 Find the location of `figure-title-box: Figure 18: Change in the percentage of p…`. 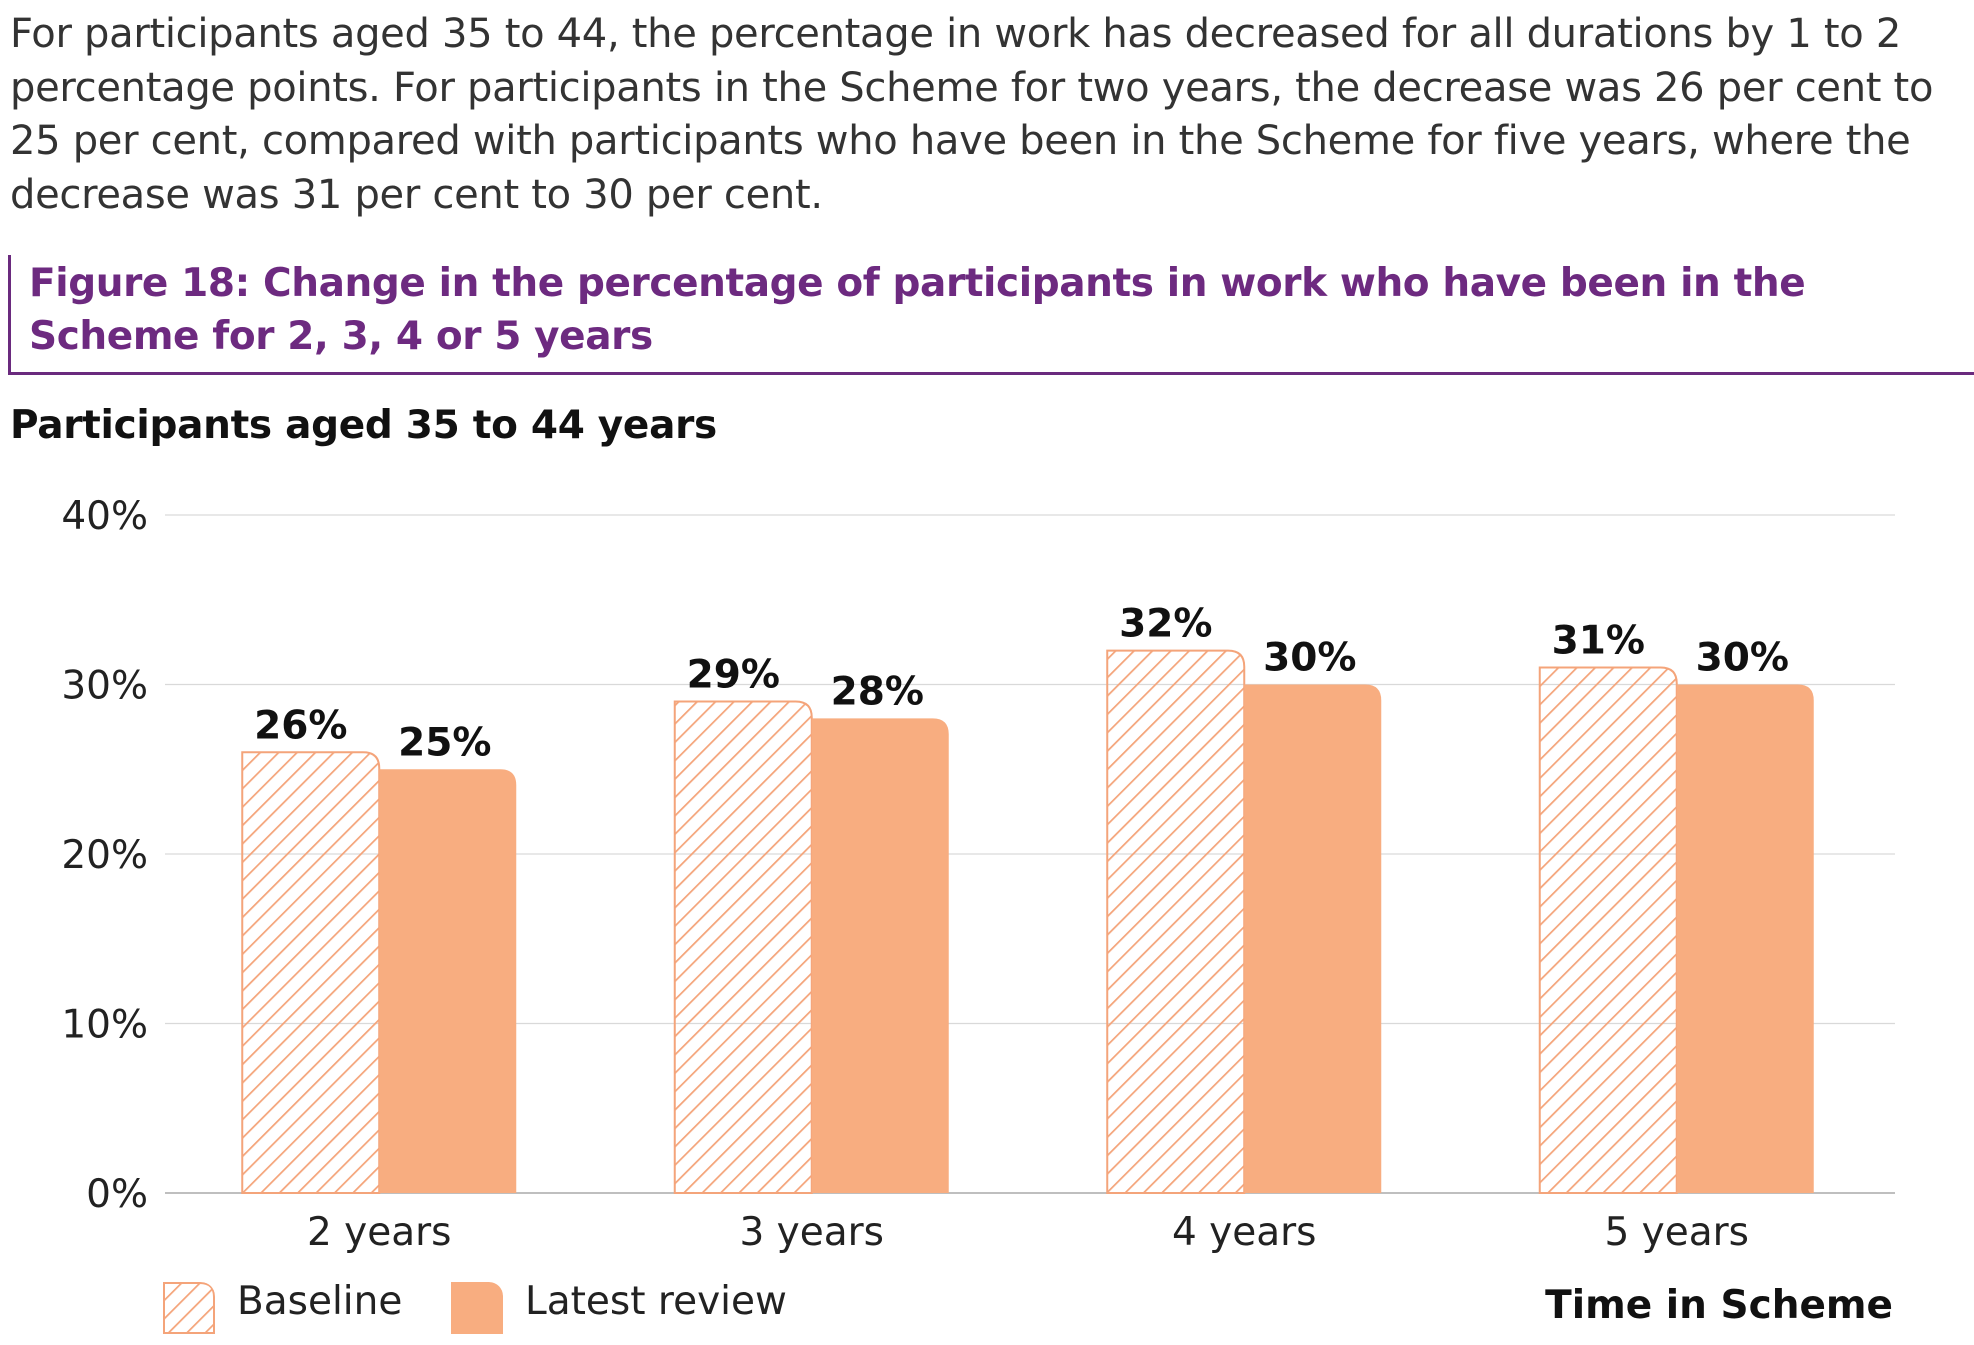

figure-title-box: Figure 18: Change in the percentage of p… is located at coordinates (991, 315).